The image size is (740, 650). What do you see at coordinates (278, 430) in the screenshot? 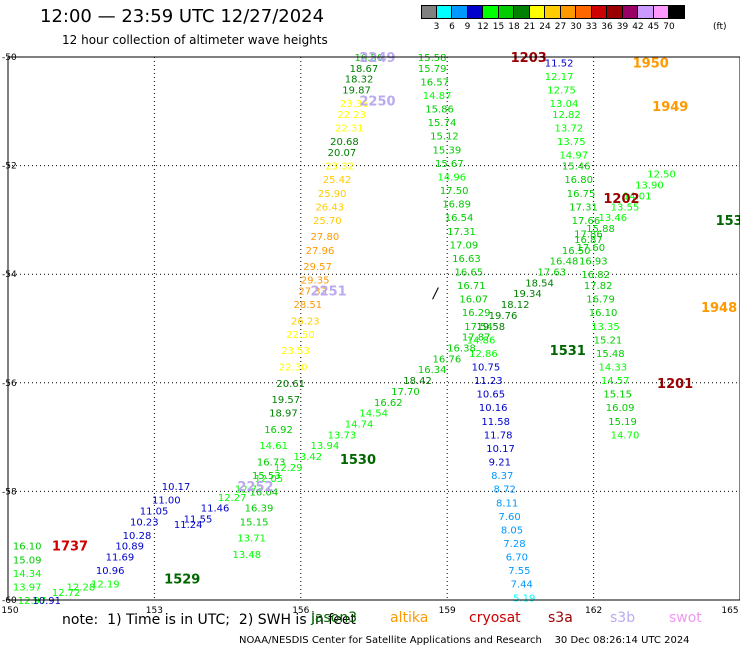
I see `wave-height-point: 16.92` at bounding box center [278, 430].